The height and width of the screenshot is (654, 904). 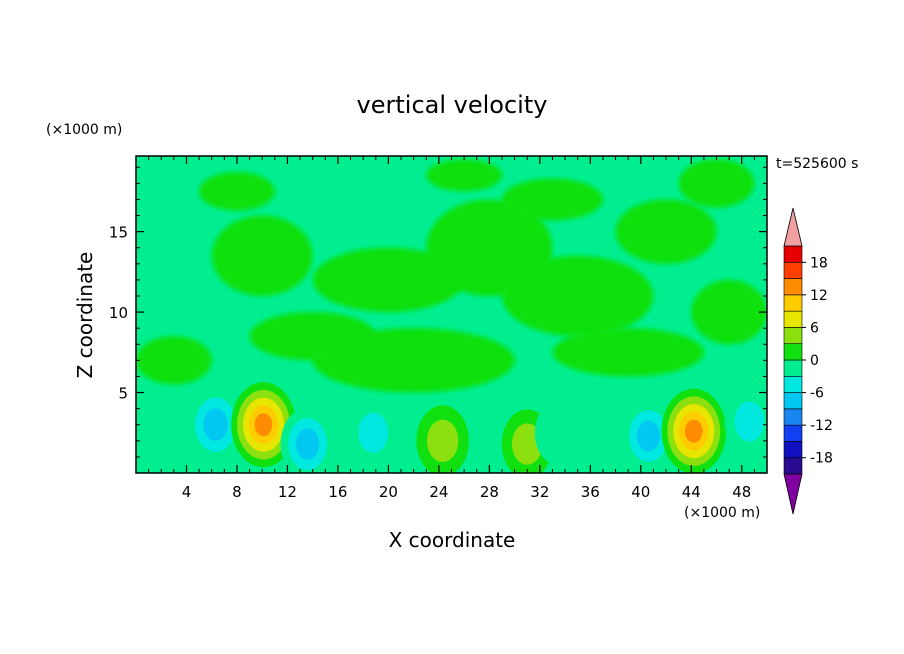 I want to click on x-tick-label: 20, so click(x=388, y=492).